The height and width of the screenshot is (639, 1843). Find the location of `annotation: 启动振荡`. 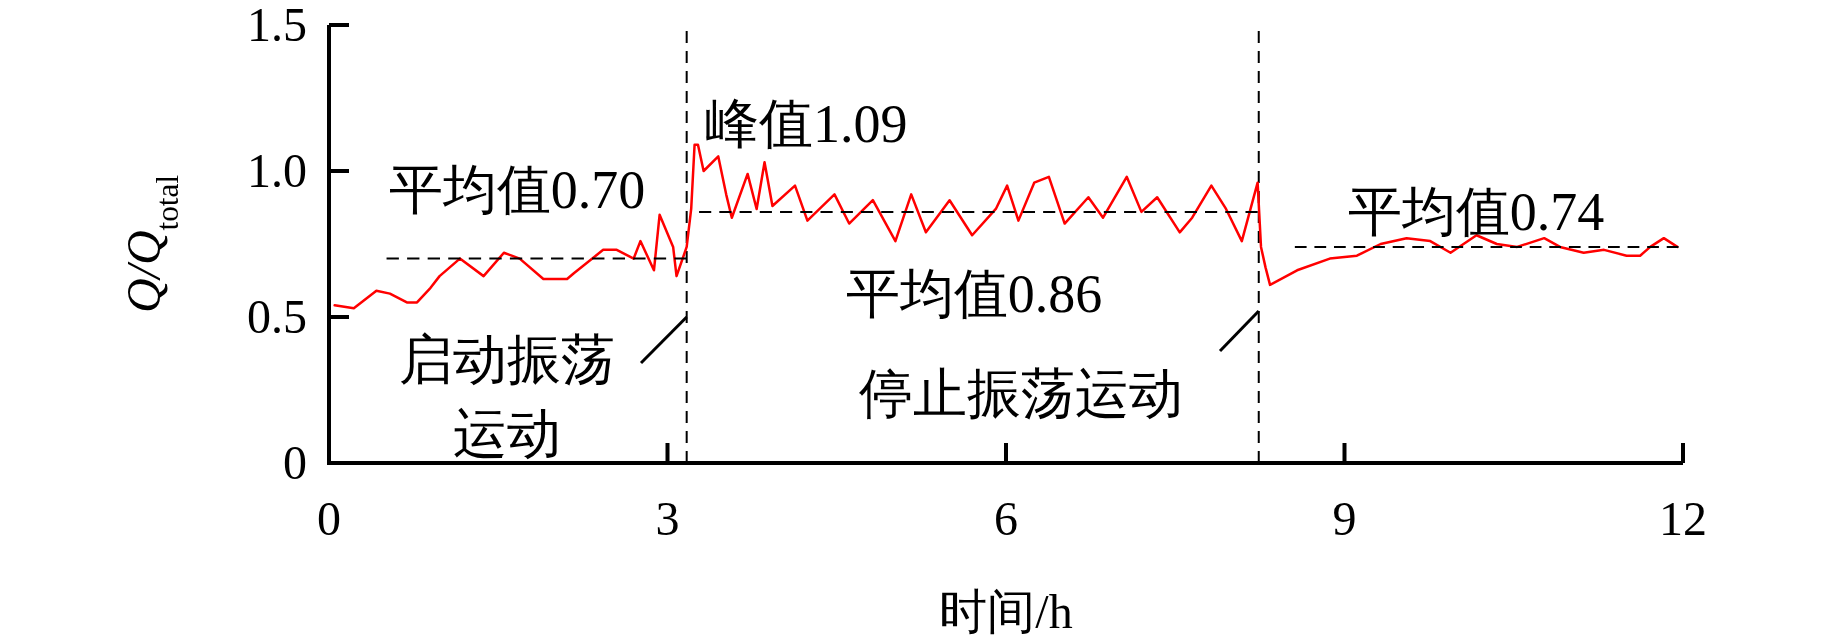

annotation: 启动振荡 is located at coordinates (507, 360).